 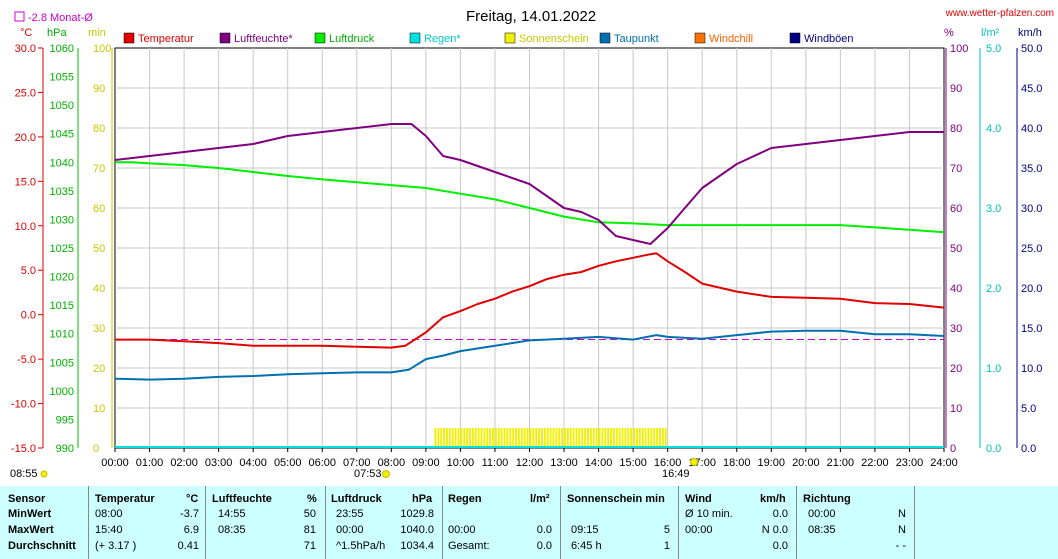 I want to click on header-wind: Wind, so click(x=698, y=499).